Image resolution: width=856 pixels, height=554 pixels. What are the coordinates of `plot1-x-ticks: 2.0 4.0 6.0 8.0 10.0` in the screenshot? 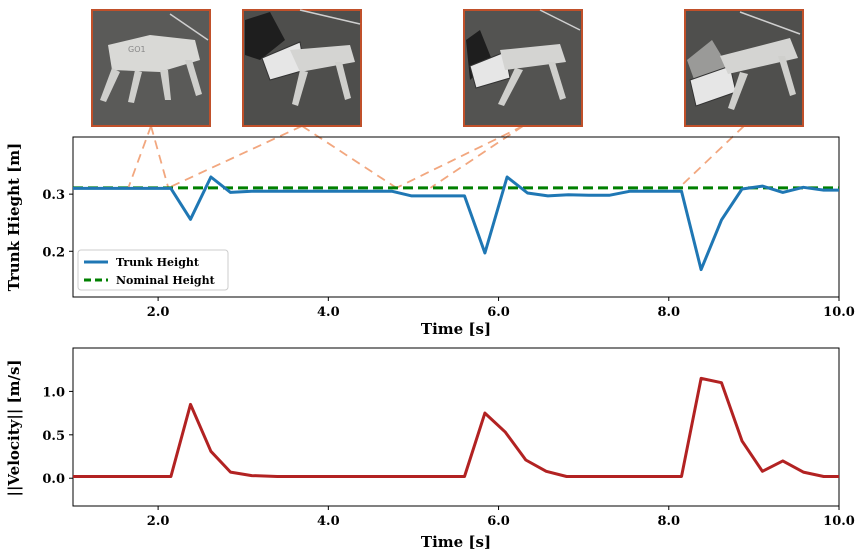 It's located at (501, 308).